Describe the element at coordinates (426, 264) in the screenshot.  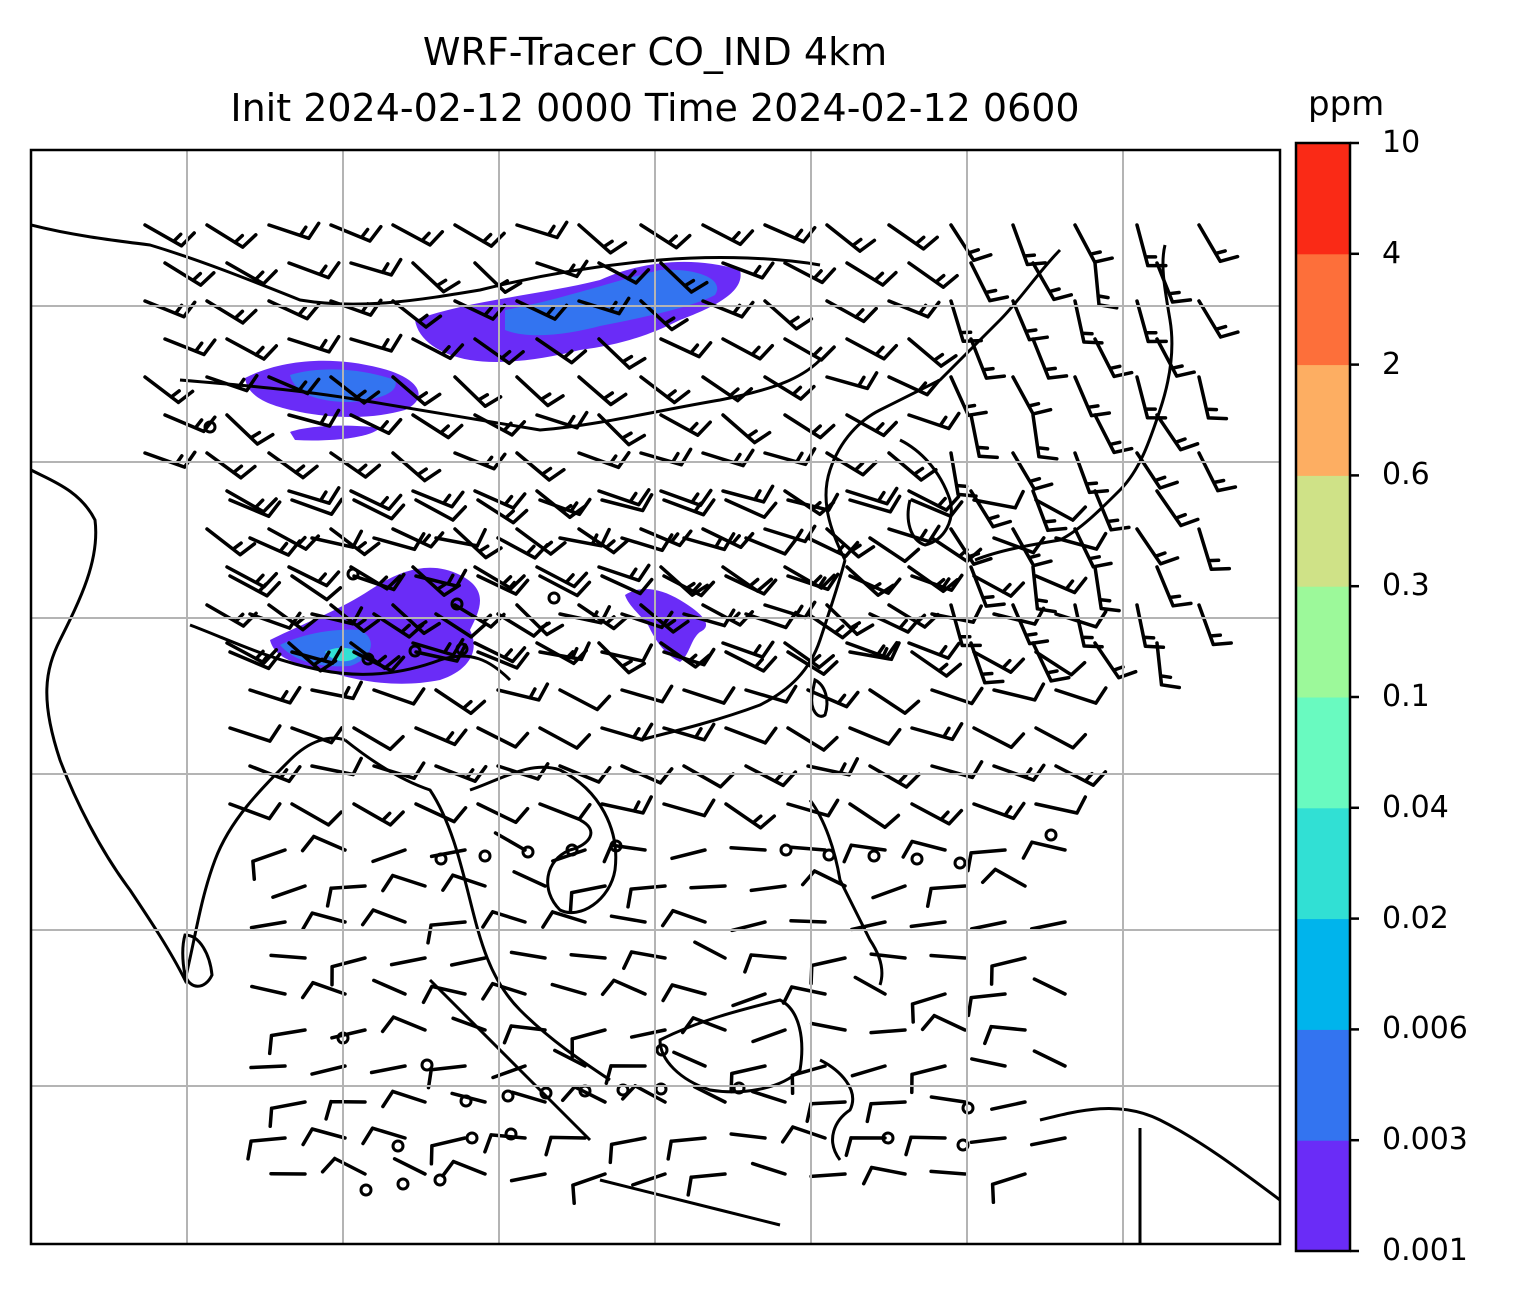
I see `north-boundary` at that location.